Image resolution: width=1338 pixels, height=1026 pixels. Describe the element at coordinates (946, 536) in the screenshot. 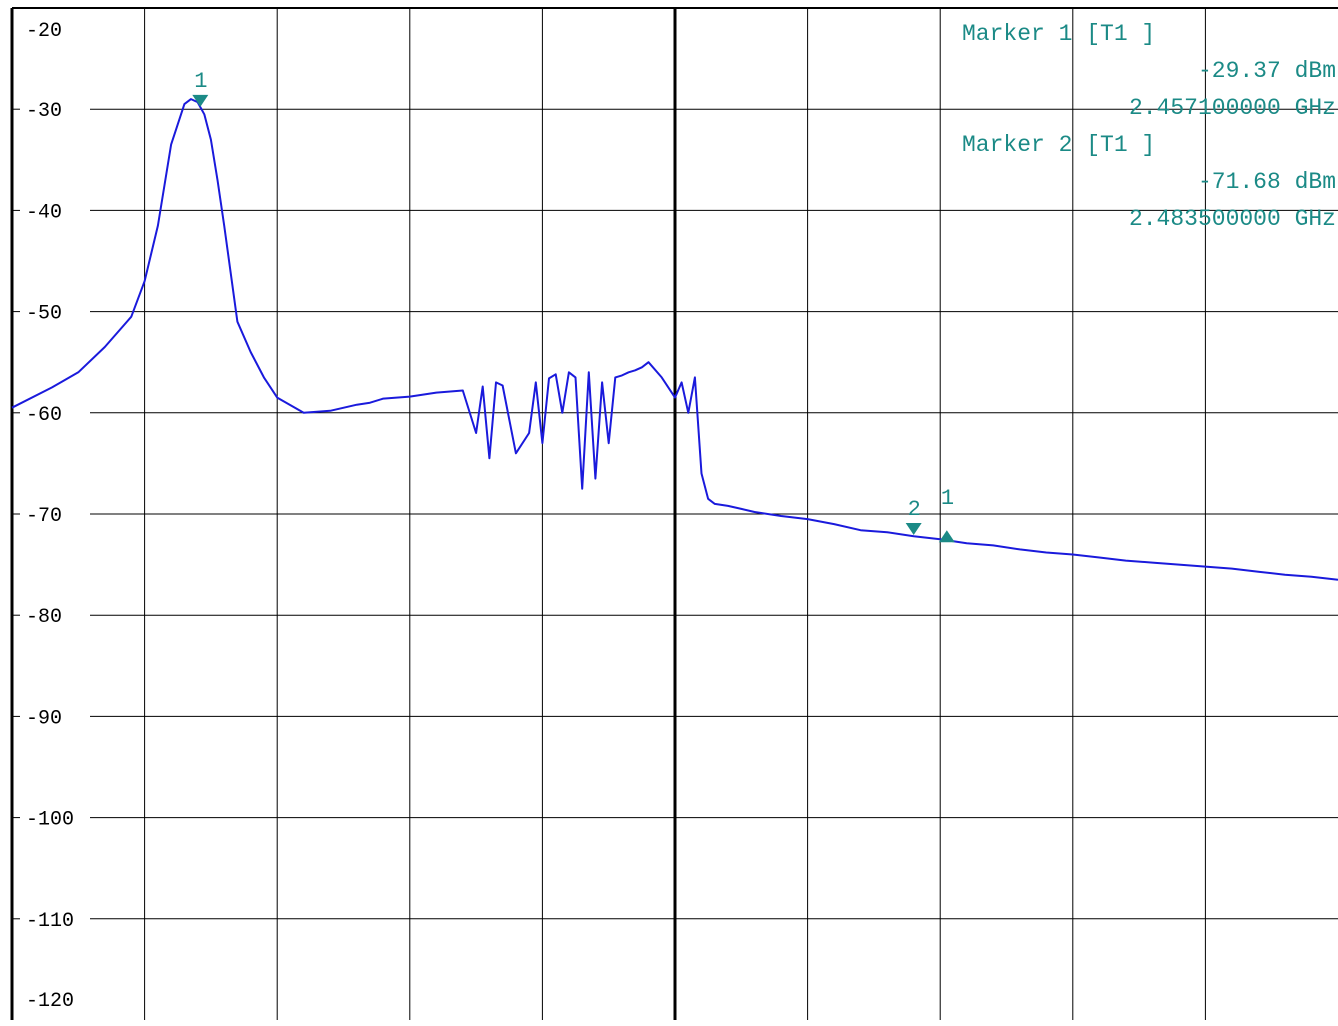

I see `marker-up-triangle` at that location.